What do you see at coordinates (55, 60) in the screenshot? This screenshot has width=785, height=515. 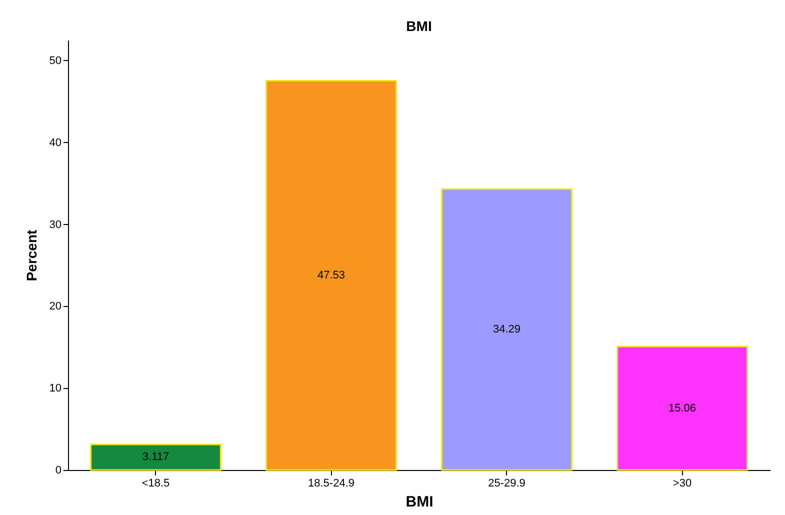 I see `y-tick-label: 50` at bounding box center [55, 60].